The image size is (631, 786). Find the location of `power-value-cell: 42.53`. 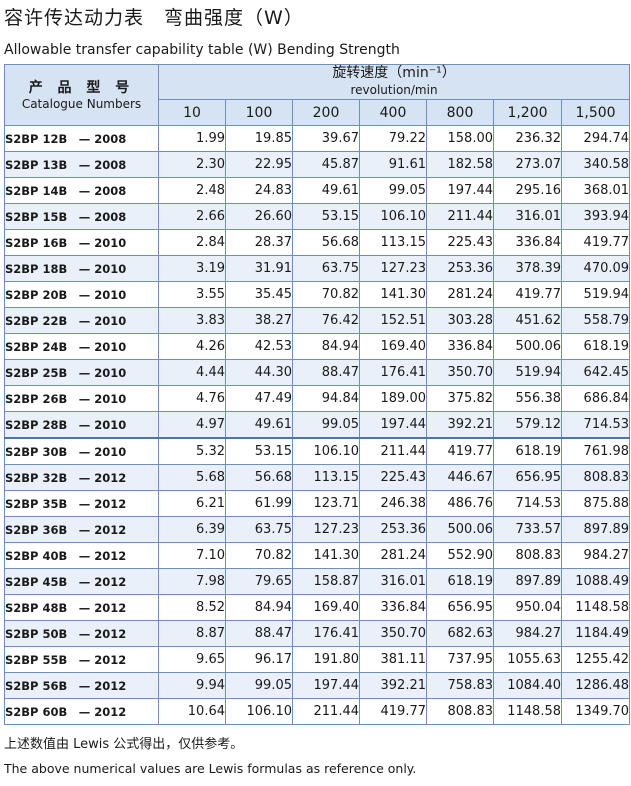

power-value-cell: 42.53 is located at coordinates (259, 346).